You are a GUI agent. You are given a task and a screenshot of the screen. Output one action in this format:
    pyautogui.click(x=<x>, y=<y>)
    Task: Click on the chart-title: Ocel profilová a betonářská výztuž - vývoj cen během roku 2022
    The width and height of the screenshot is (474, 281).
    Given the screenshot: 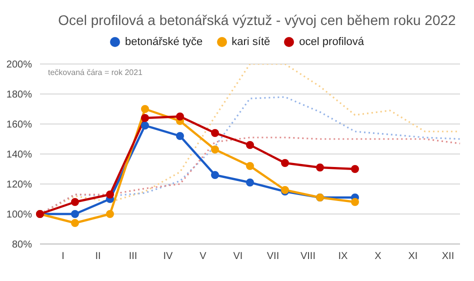 What is the action you would take?
    pyautogui.click(x=257, y=20)
    